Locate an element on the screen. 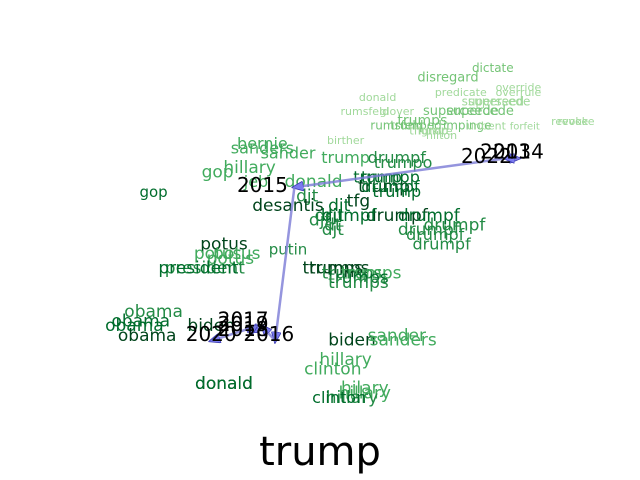 Image resolution: width=640 pixels, height=480 pixels. chart-title: trump is located at coordinates (320, 452).